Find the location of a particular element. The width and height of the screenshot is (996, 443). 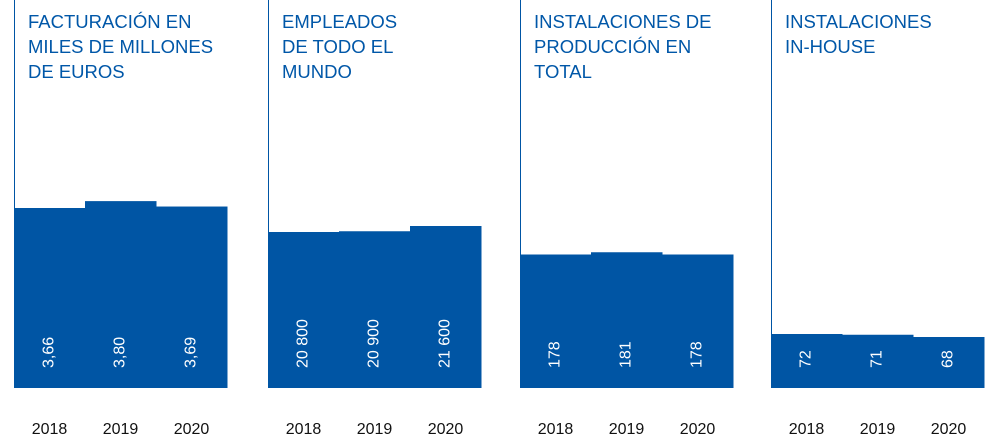

value-label: 21 600 is located at coordinates (445, 343).